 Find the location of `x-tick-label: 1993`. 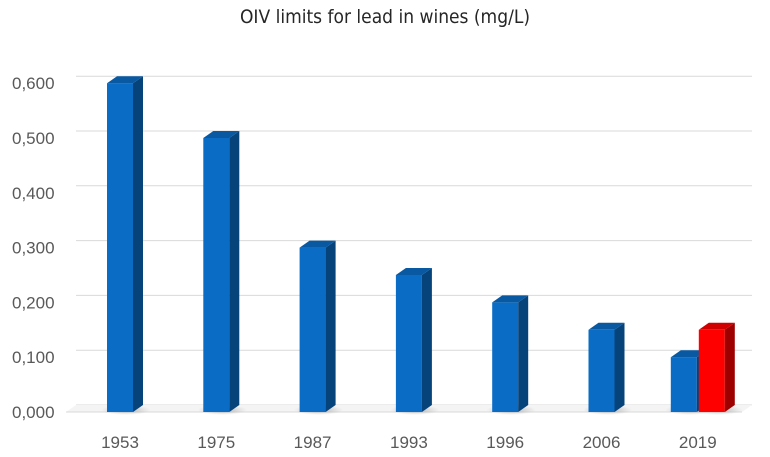

x-tick-label: 1993 is located at coordinates (409, 442).